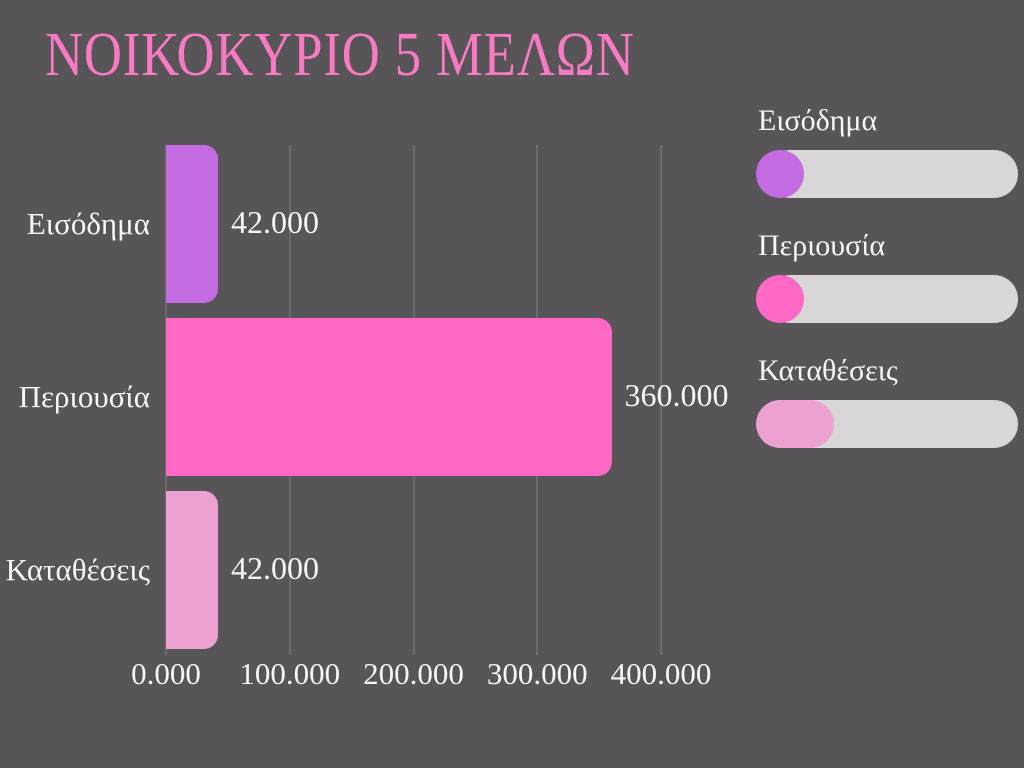  I want to click on x-tick-label: 100.000, so click(290, 673).